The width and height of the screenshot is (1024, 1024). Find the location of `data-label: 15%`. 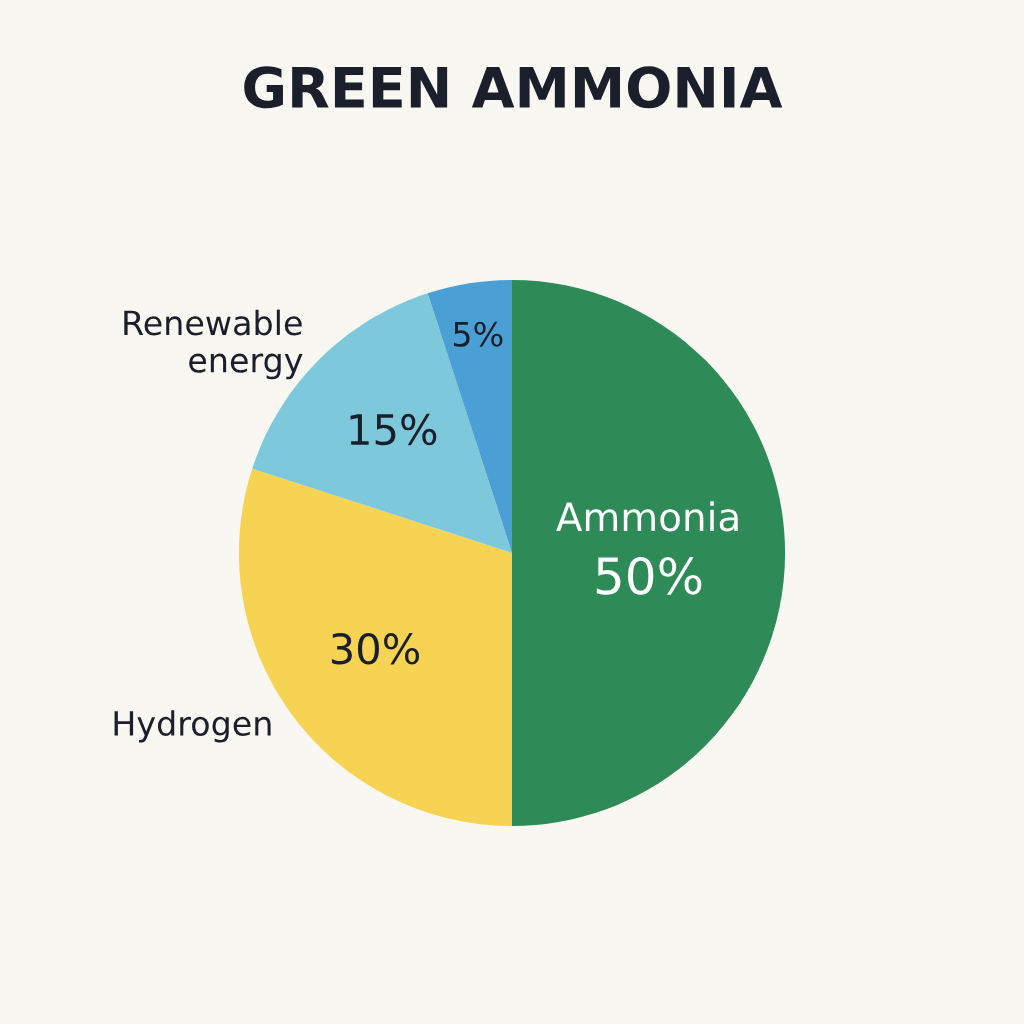

data-label: 15% is located at coordinates (393, 429).